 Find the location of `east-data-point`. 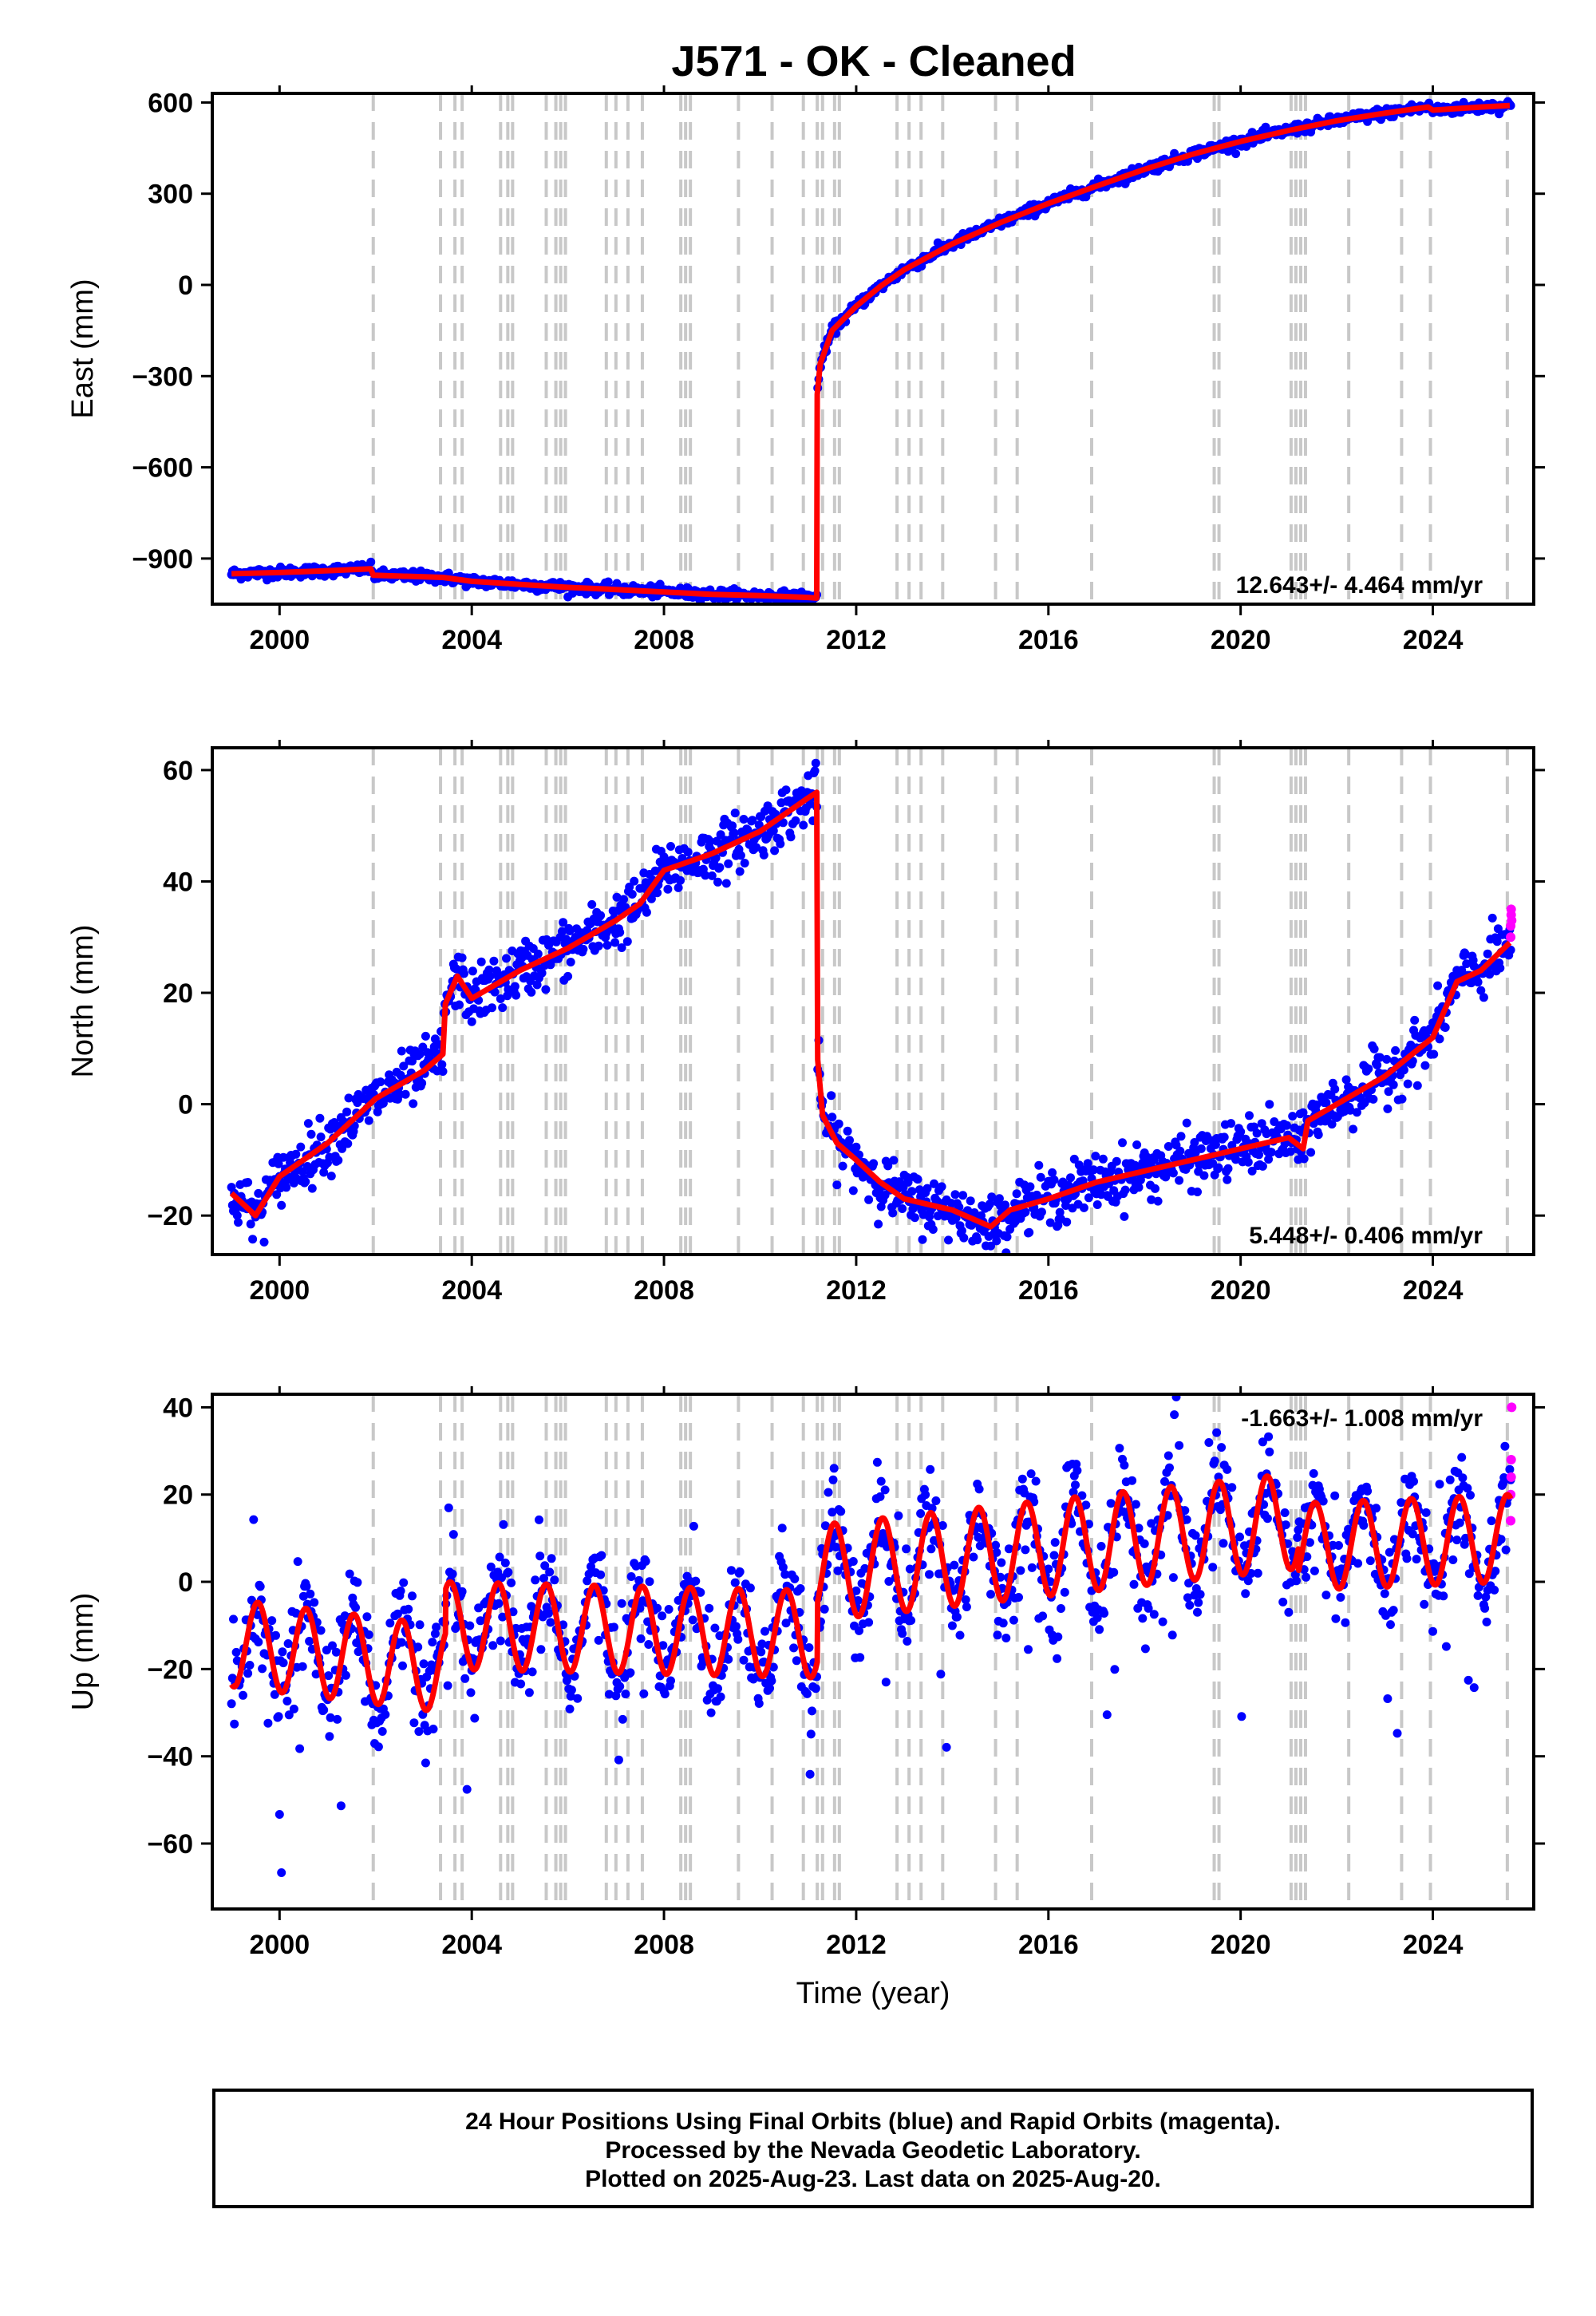

east-data-point is located at coordinates (371, 562).